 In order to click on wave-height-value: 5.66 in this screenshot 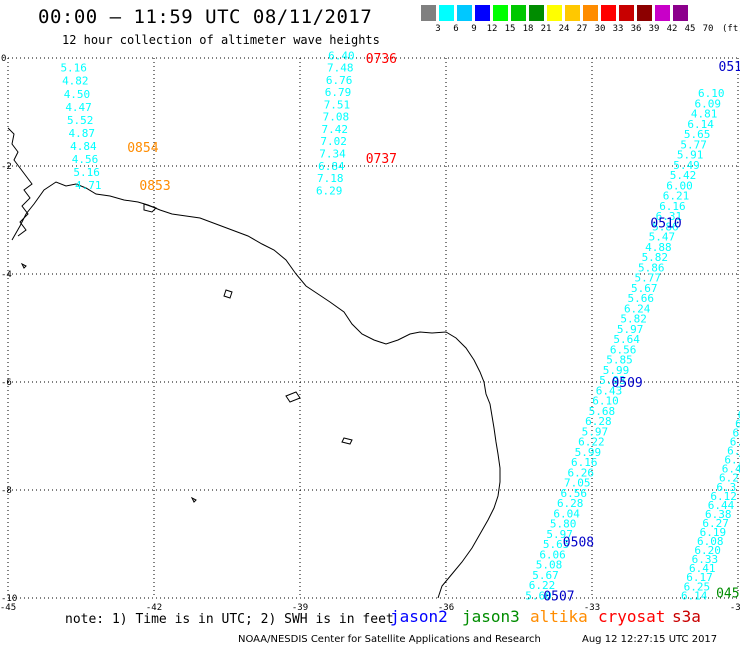, I will do `click(640, 298)`.